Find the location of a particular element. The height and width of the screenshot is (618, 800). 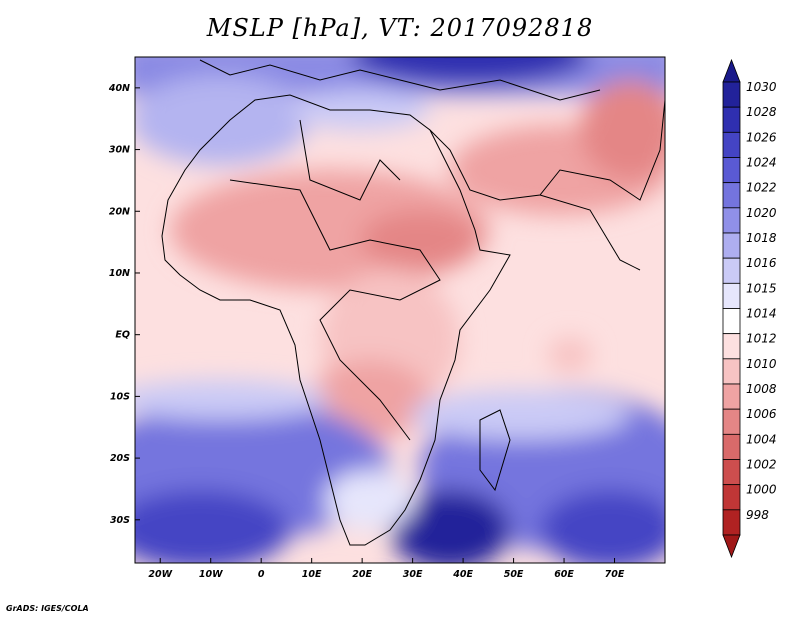

y-axis: 40N 30N 20N 10N EQ 10S 20S 30S is located at coordinates (124, 304).